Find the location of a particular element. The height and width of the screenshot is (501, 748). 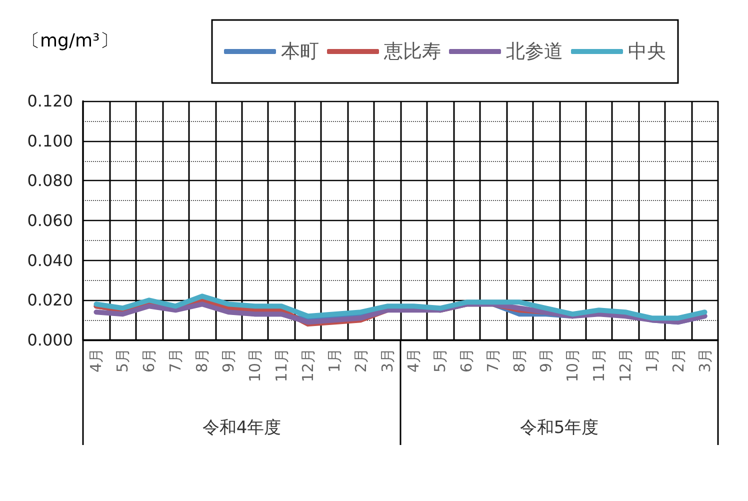

legend-label: 北参道 is located at coordinates (534, 51).